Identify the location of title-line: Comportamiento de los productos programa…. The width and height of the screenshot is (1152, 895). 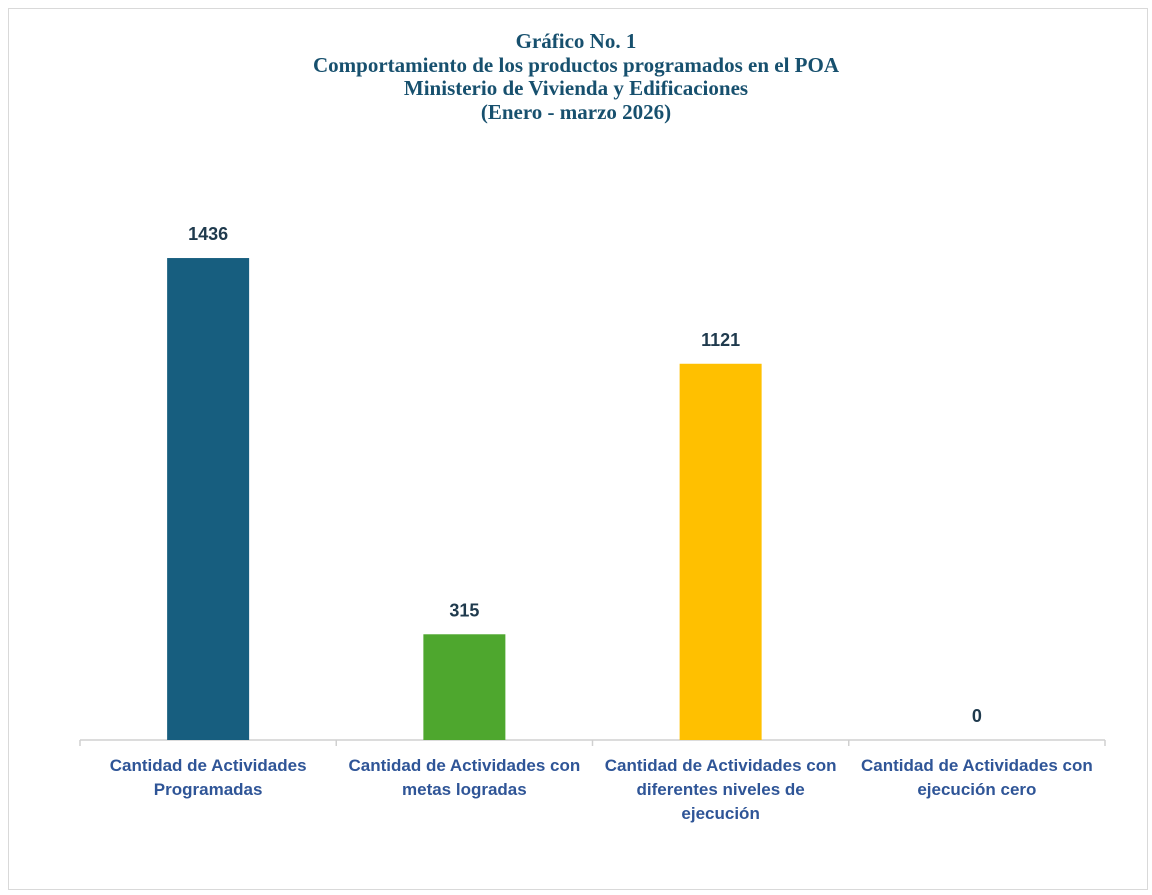
(576, 64).